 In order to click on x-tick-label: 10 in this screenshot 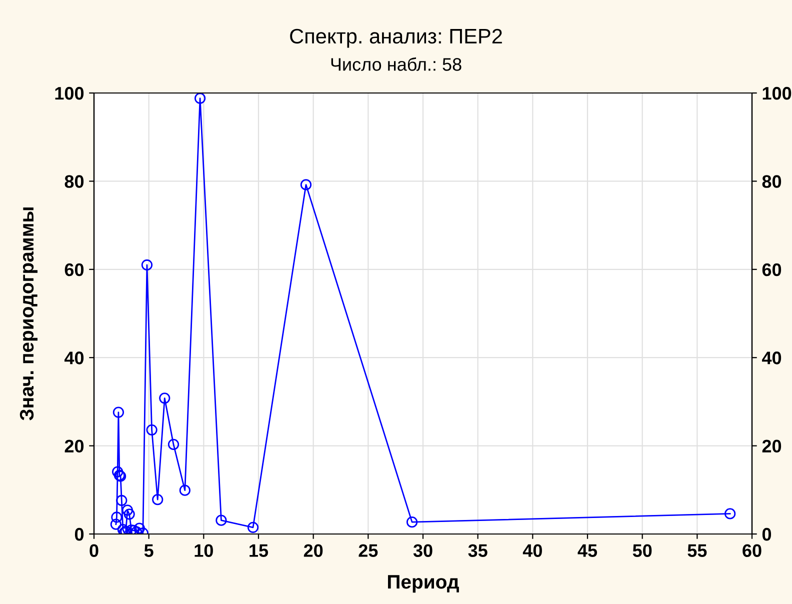, I will do `click(203, 550)`.